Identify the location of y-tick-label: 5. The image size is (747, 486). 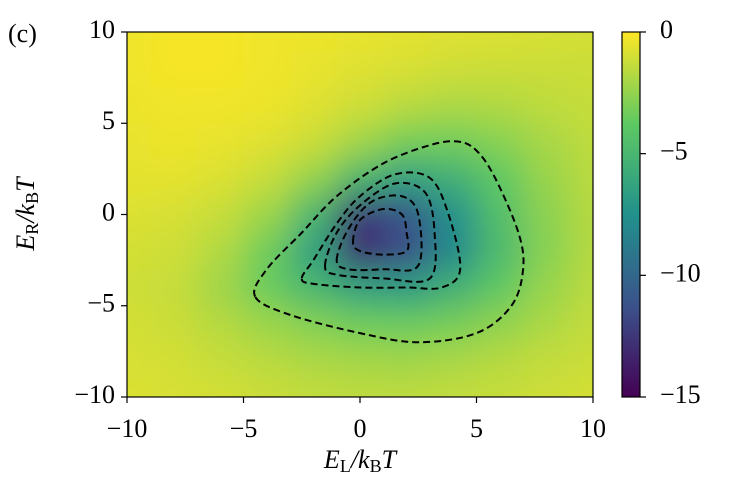
(108, 120).